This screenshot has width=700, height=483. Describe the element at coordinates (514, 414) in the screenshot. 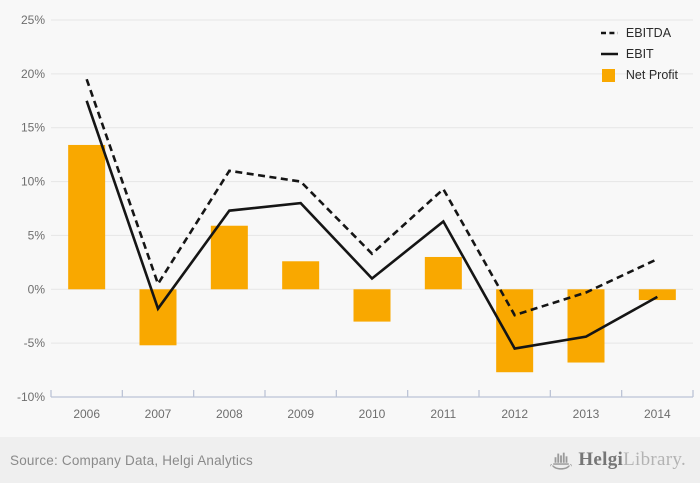

I see `x-tick-label-2012: 2012` at that location.